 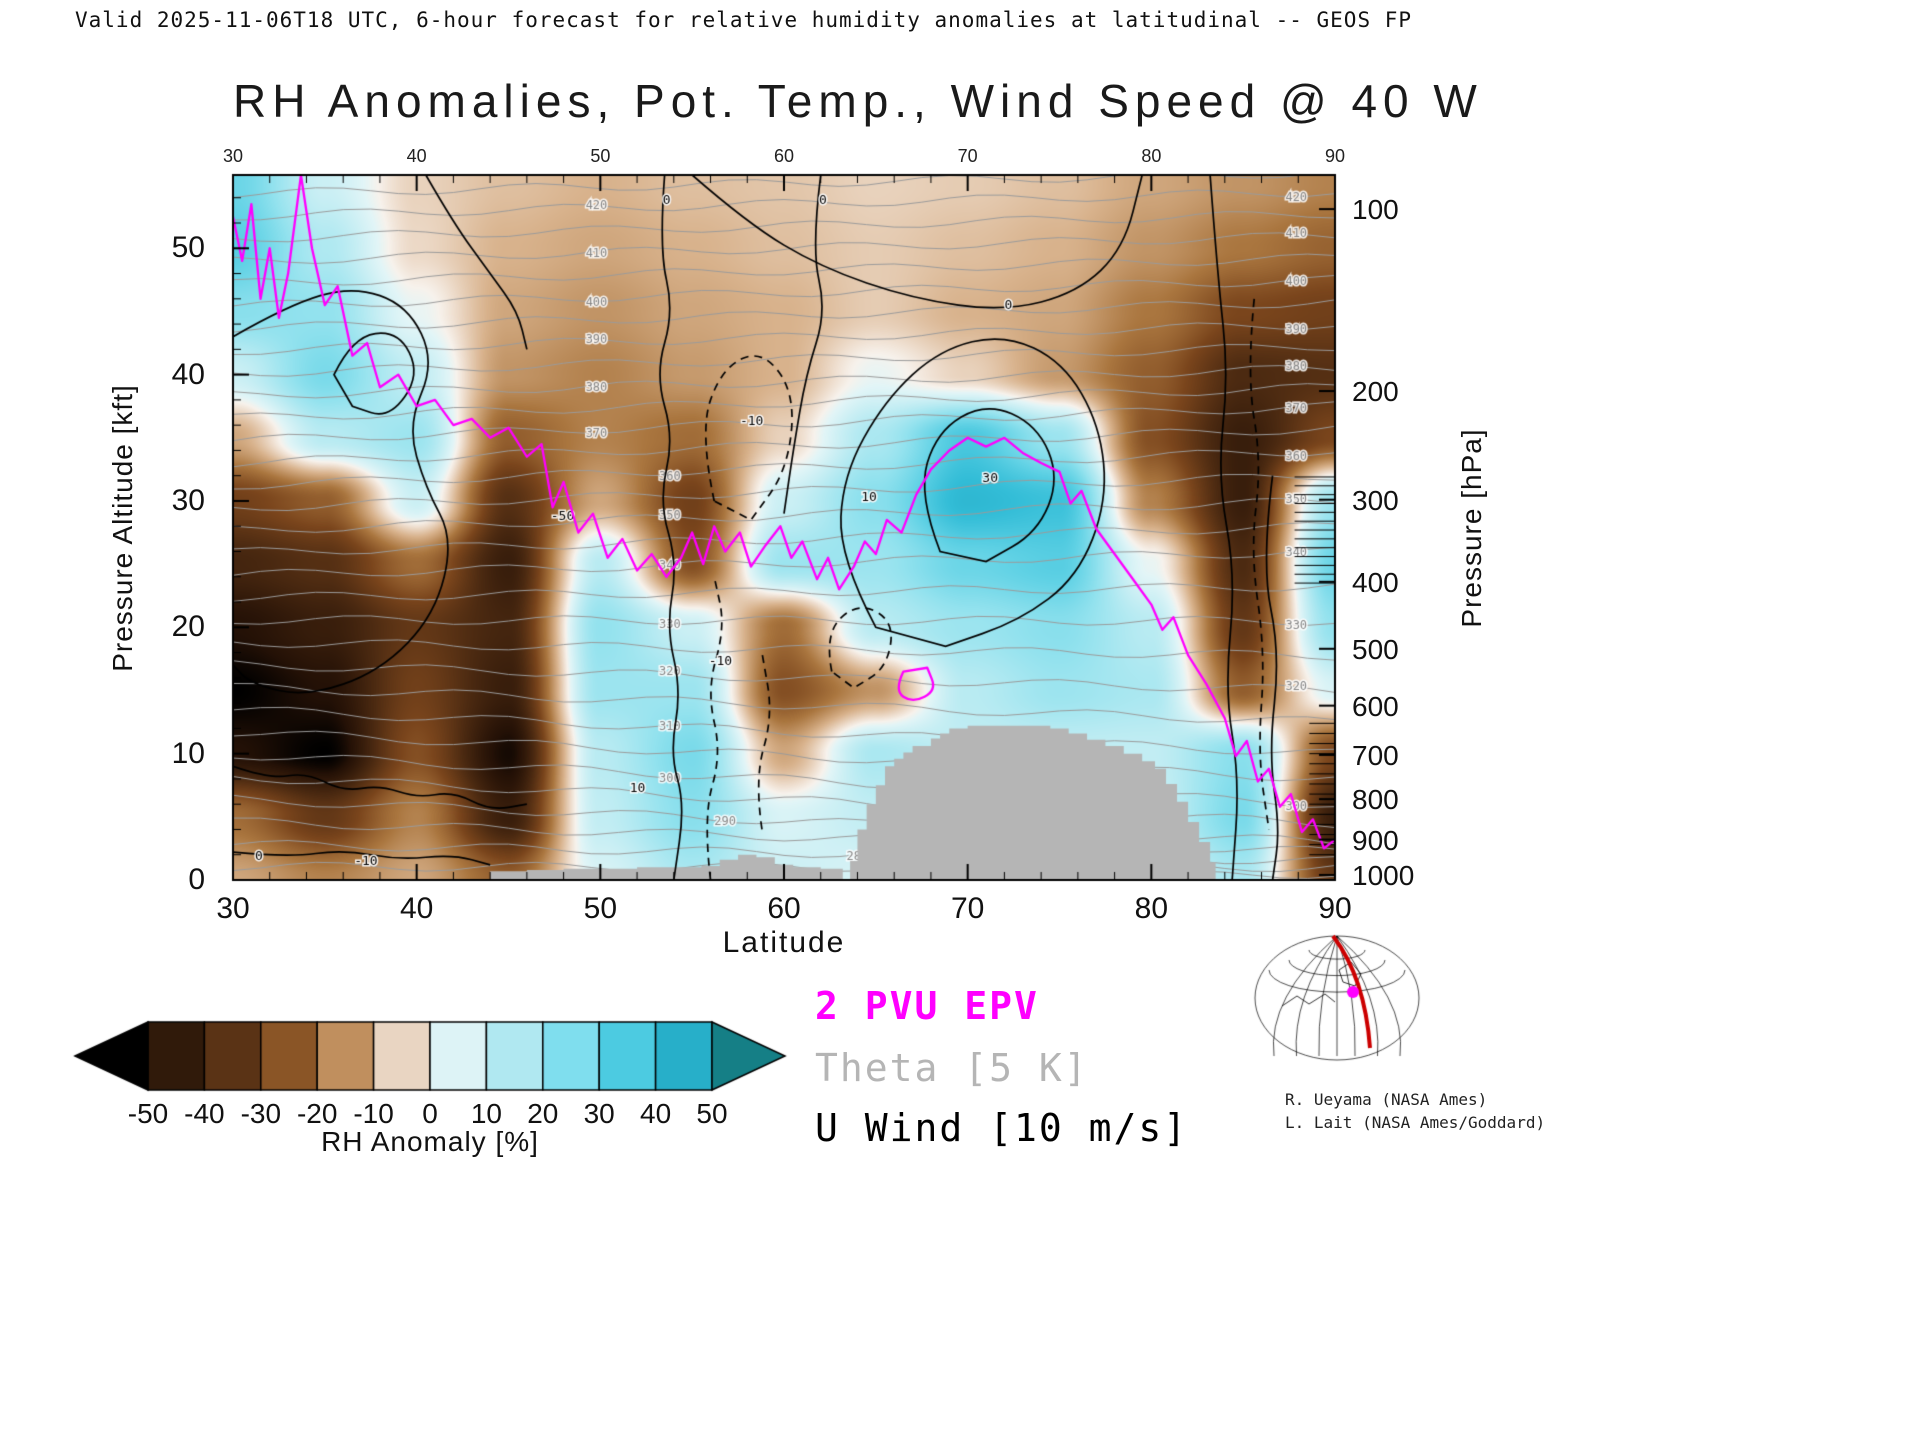 I want to click on x-top-tick-label: 60, so click(x=784, y=156).